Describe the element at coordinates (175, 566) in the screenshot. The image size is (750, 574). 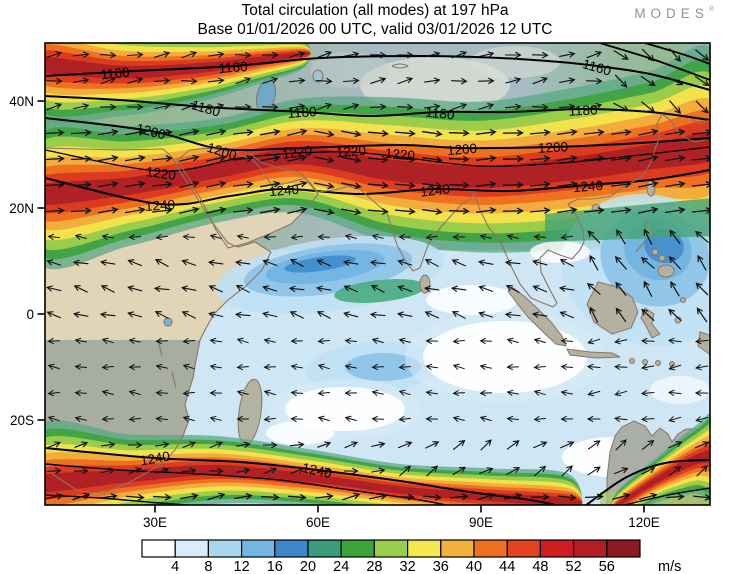
I see `colorbar-tick-label: 4` at that location.